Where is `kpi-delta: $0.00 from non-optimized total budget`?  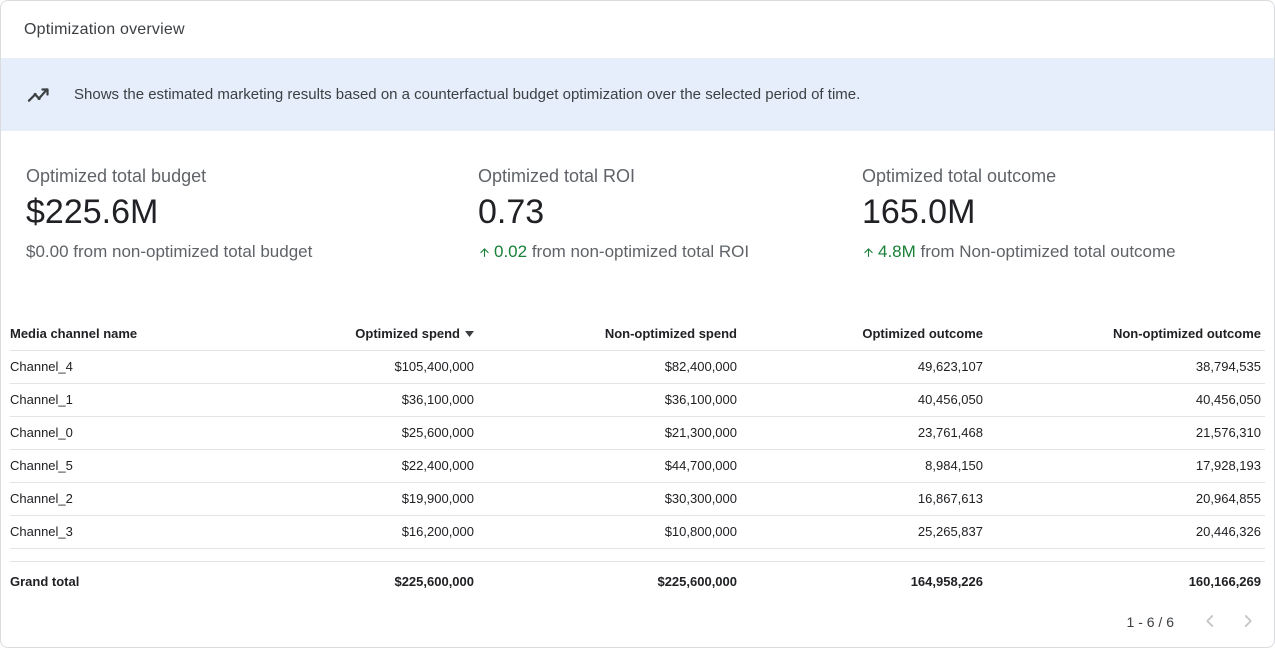
kpi-delta: $0.00 from non-optimized total budget is located at coordinates (252, 252).